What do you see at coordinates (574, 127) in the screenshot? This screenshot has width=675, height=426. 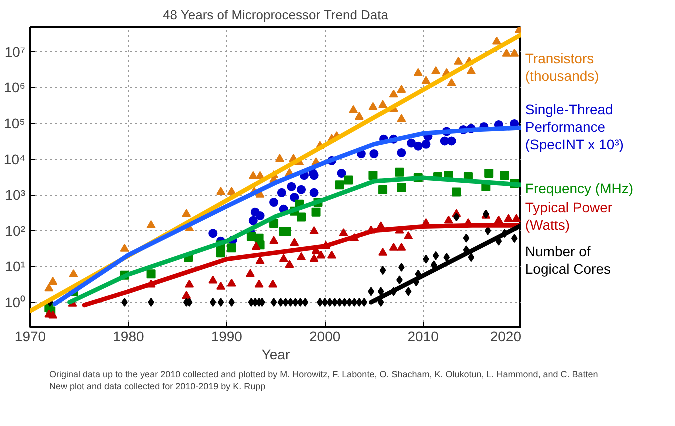 I see `series-label: Single-Thread Performance (SpecINT x 10³)` at bounding box center [574, 127].